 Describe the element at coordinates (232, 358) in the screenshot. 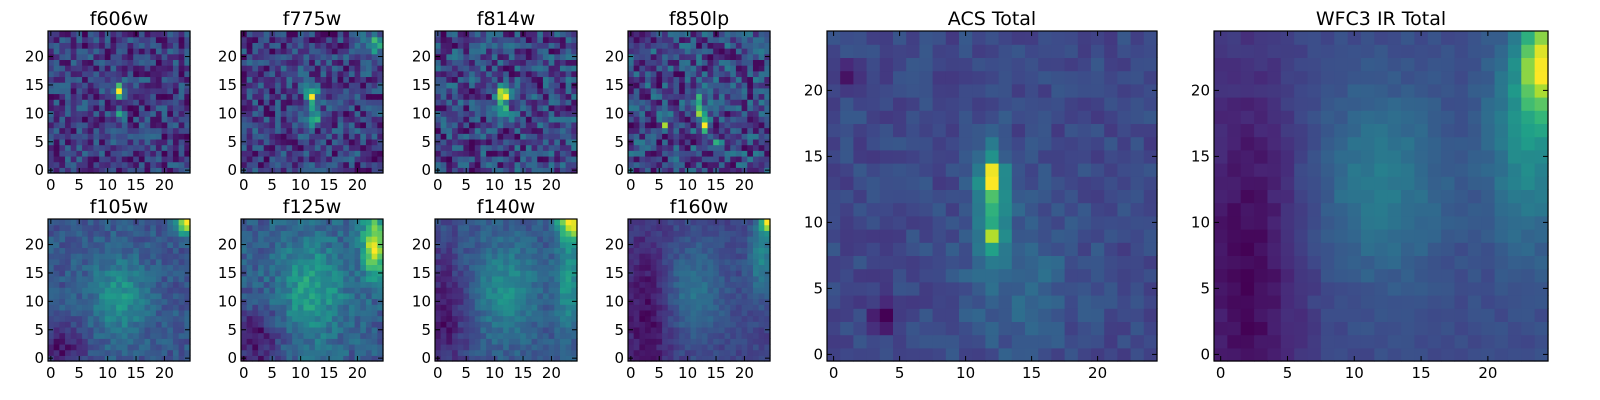

I see `y-tick-label: 0` at that location.